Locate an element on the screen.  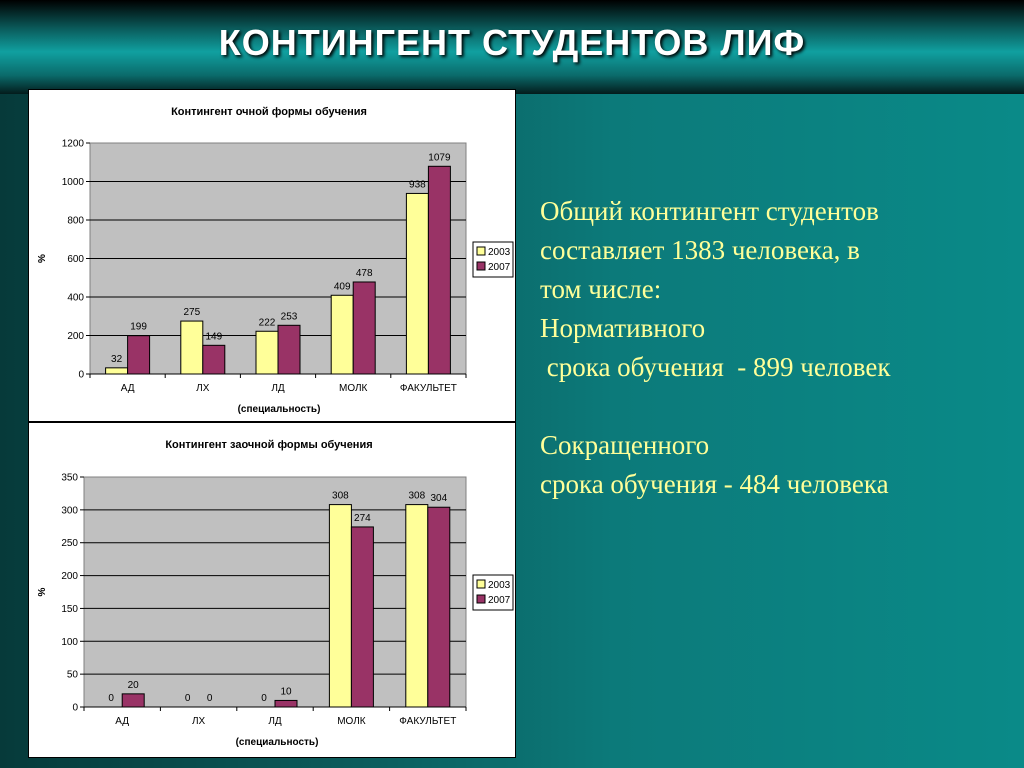
data-label: 199 is located at coordinates (138, 327).